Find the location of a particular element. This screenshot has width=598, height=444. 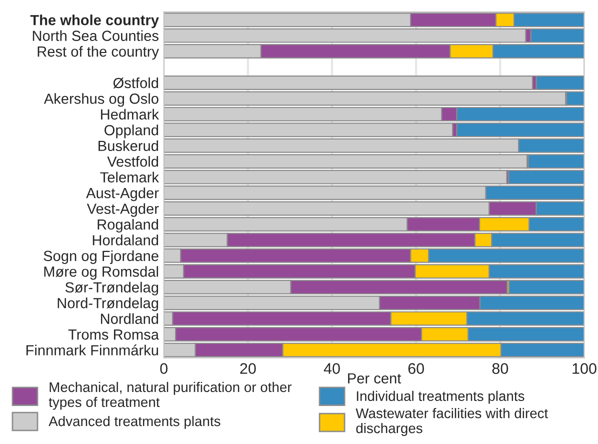

y-tick-label: Rogaland is located at coordinates (128, 225).